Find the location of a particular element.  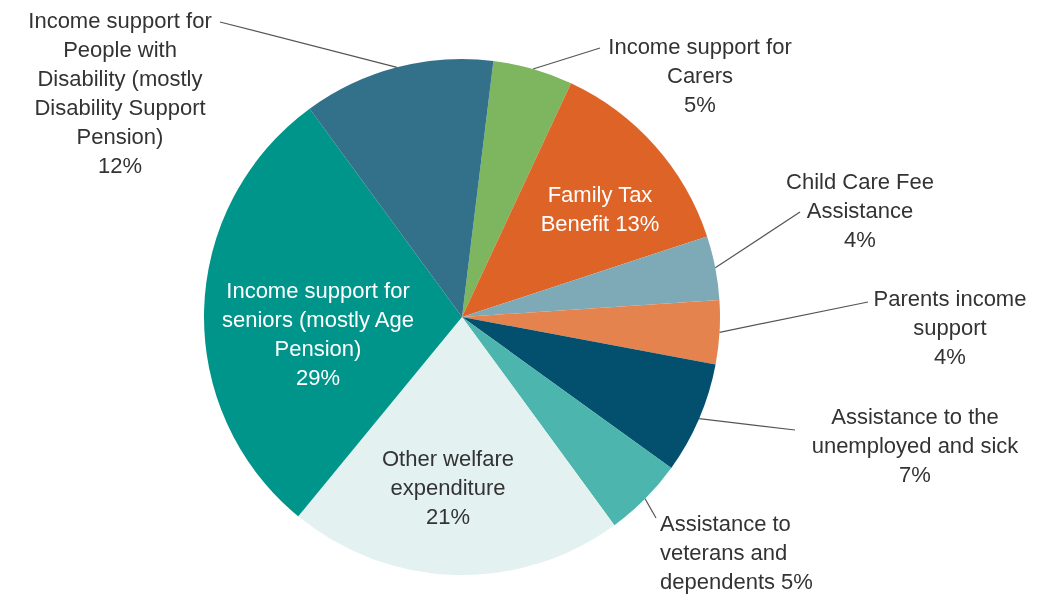

slice-label: Income support for People with Disability (mostly Disability Support Pension) is located at coordinates (120, 79).